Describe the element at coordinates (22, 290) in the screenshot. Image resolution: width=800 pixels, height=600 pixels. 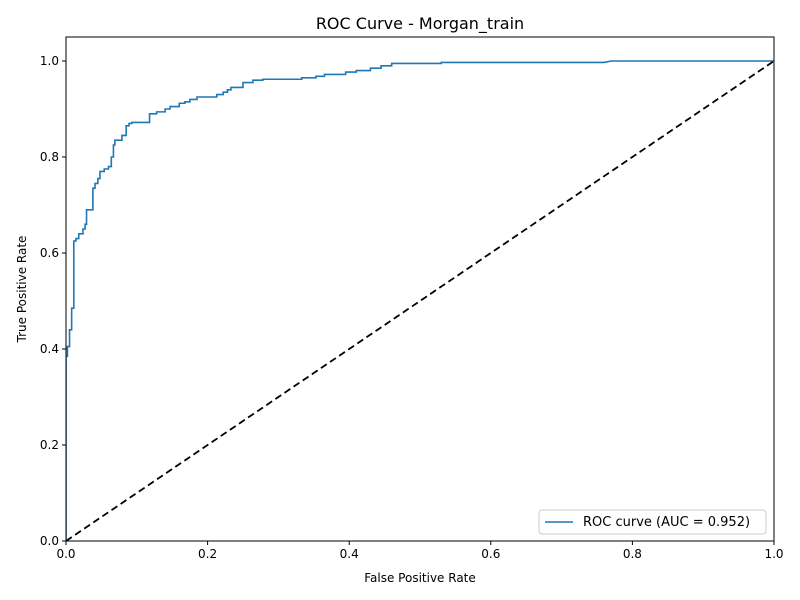
I see `y-axis-label: True Positive Rate` at that location.